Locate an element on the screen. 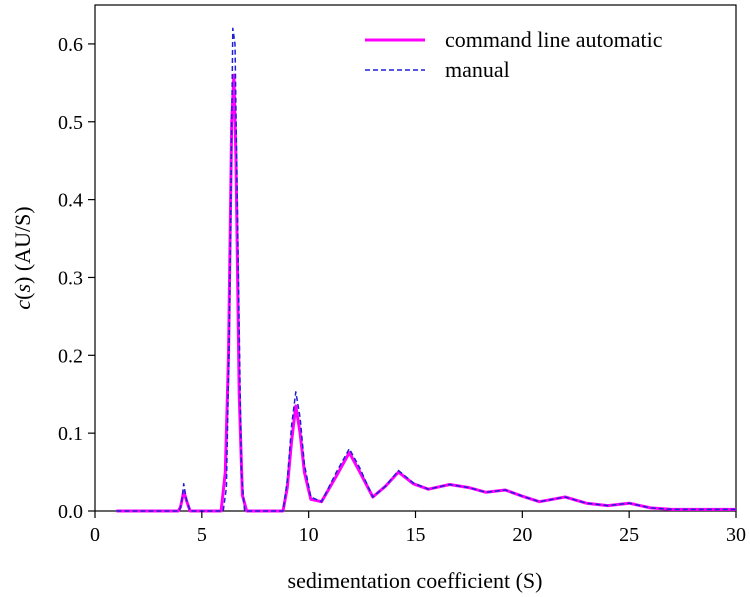 Image resolution: width=750 pixels, height=597 pixels. x-tick-label: 20 is located at coordinates (522, 535).